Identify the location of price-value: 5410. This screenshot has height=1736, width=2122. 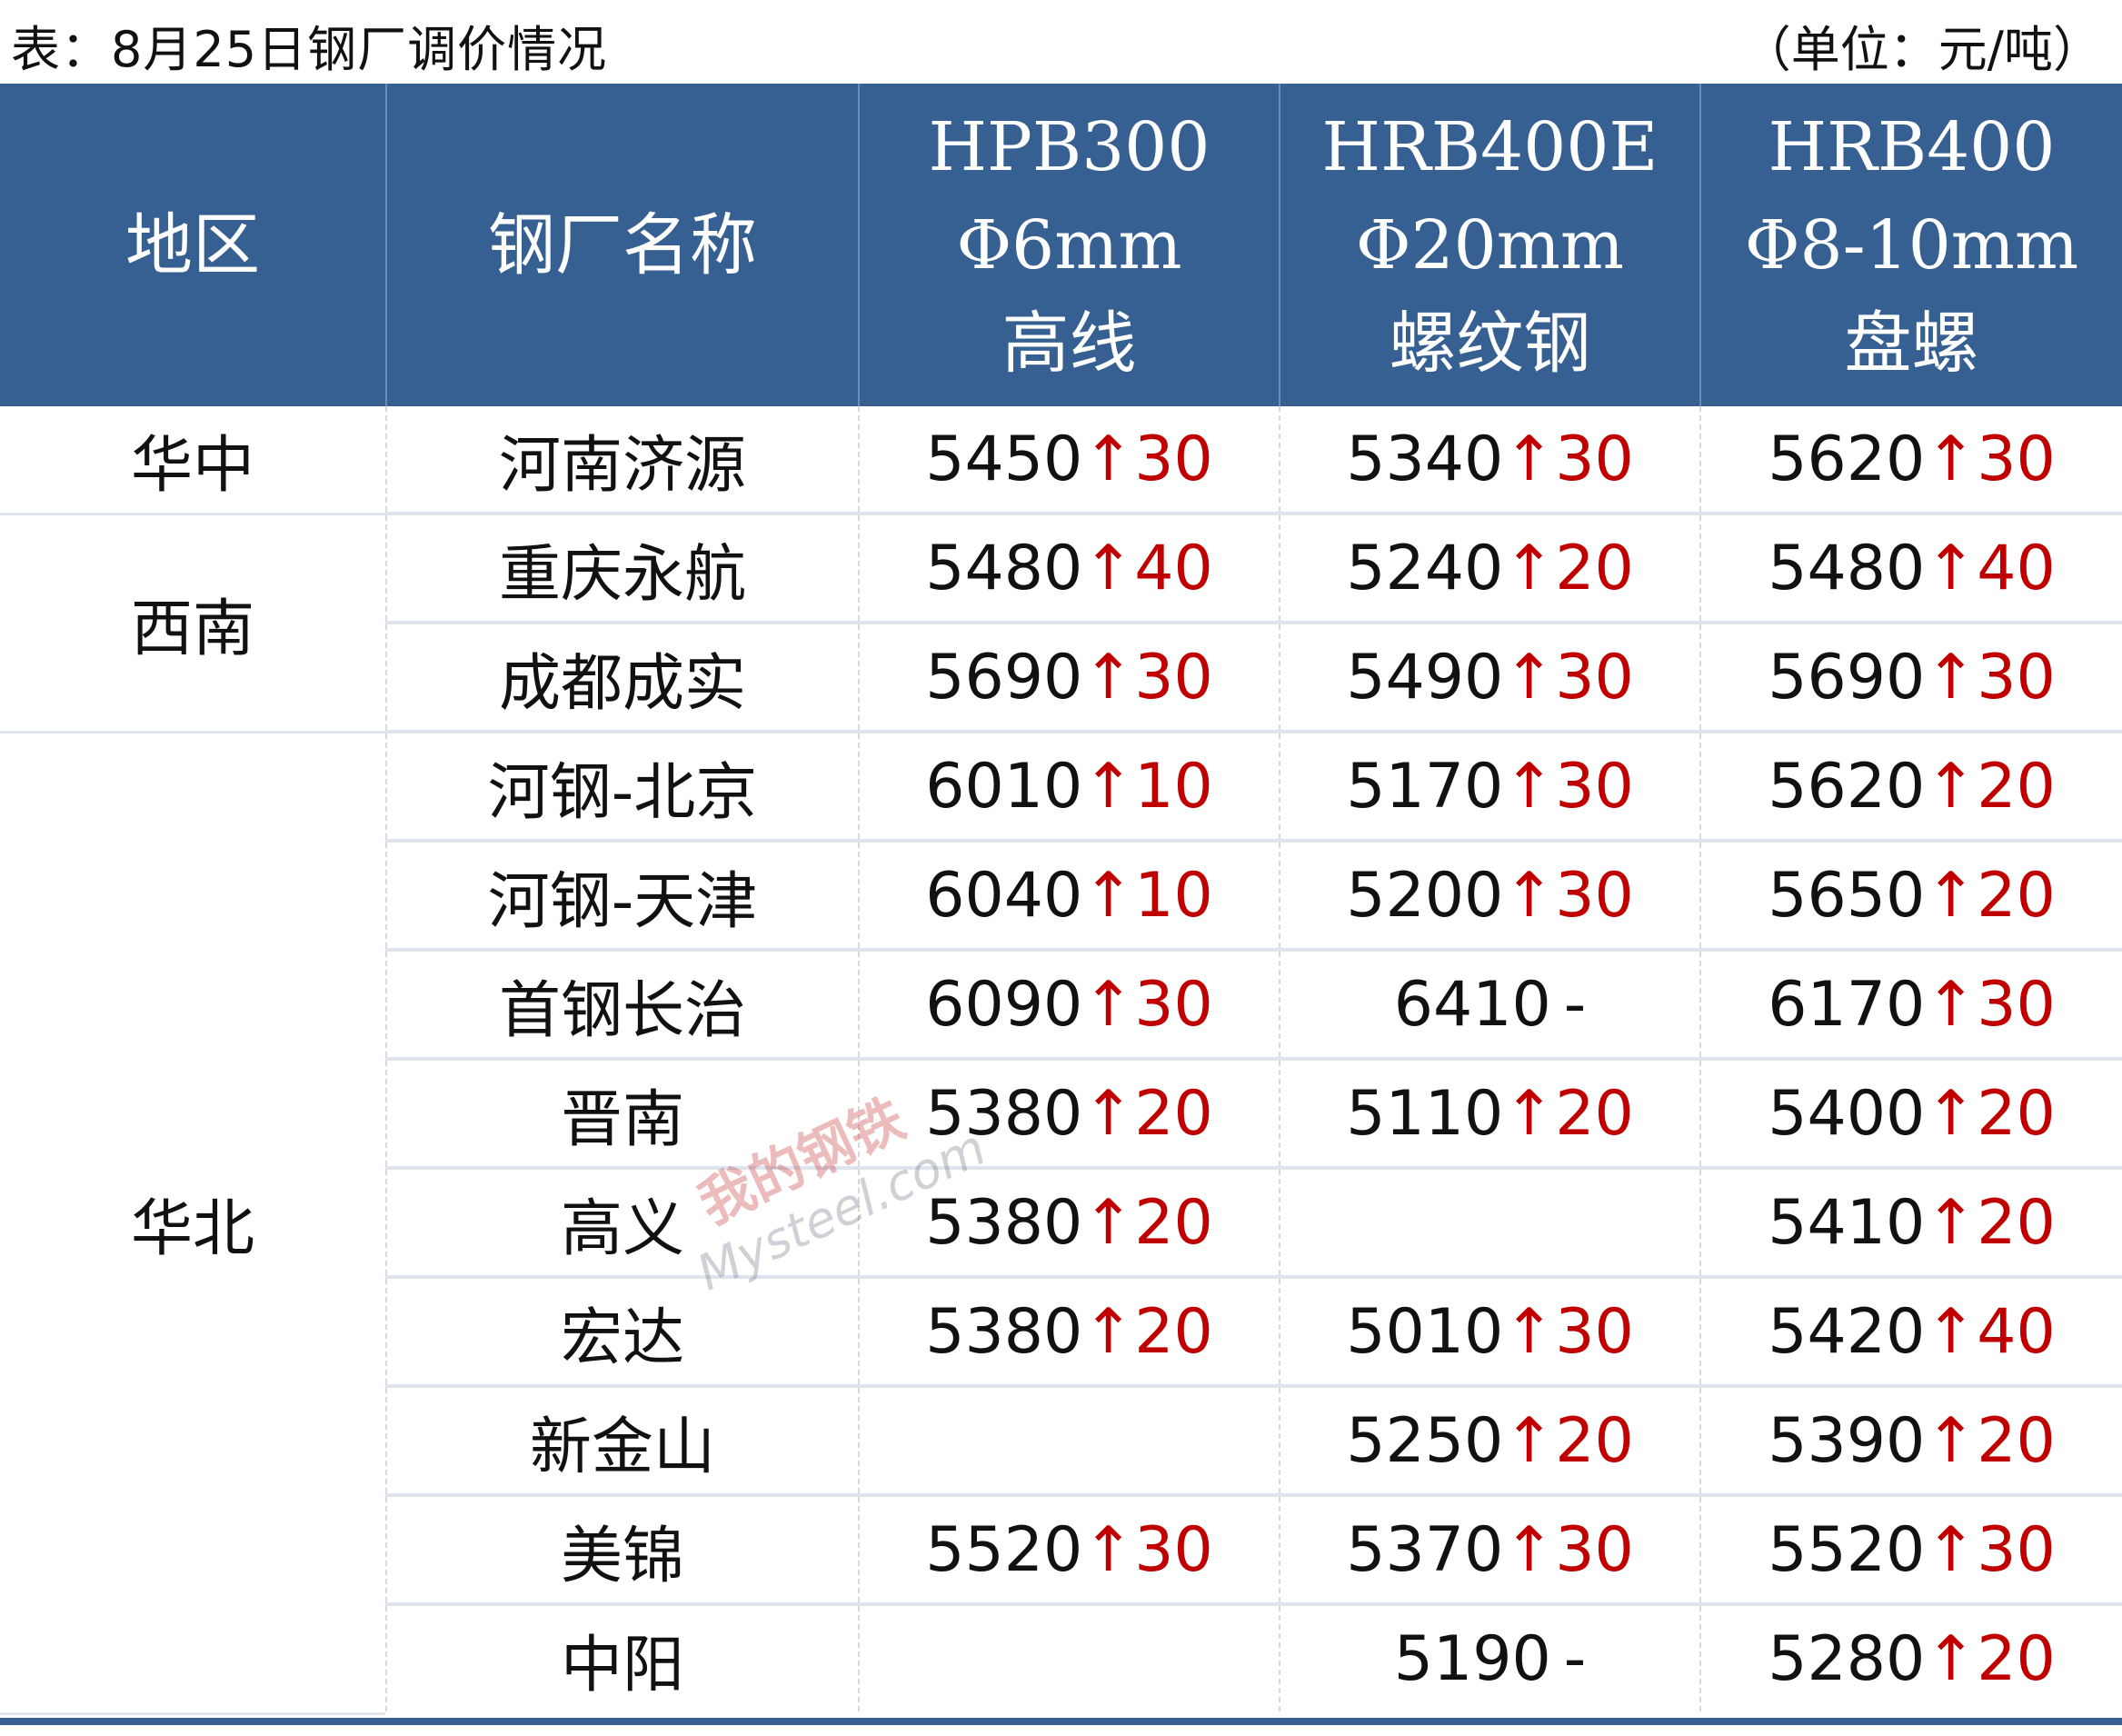
(1847, 1222).